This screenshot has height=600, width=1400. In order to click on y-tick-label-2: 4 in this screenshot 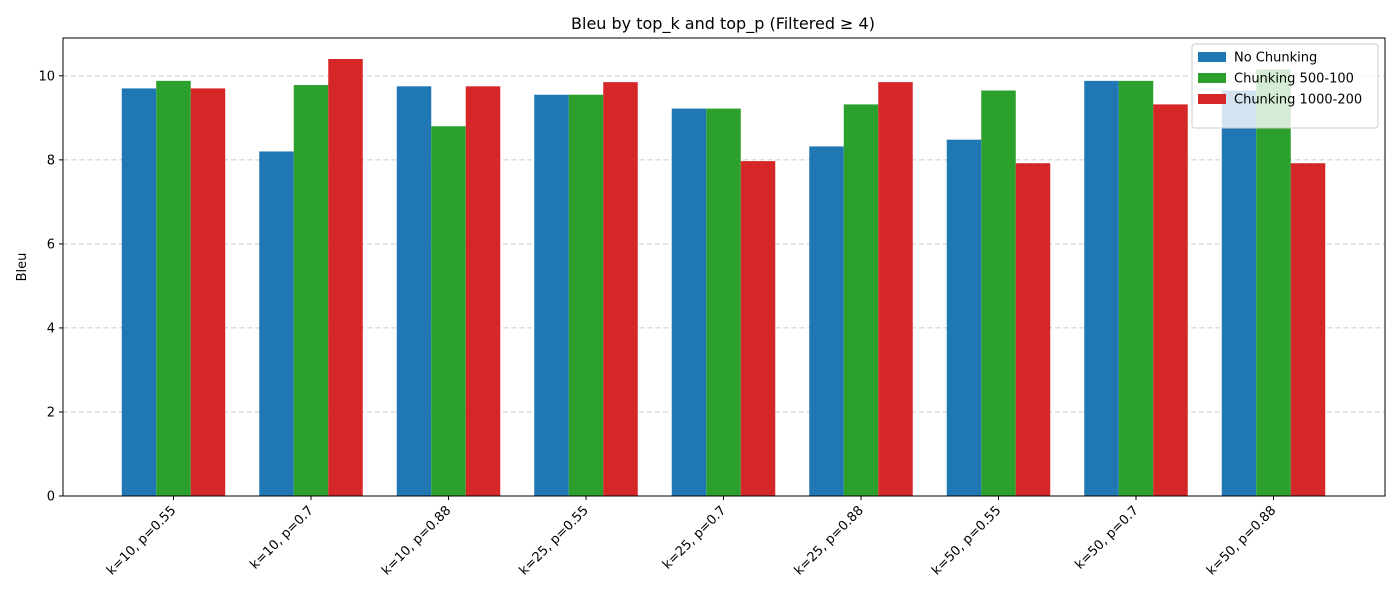, I will do `click(51, 328)`.